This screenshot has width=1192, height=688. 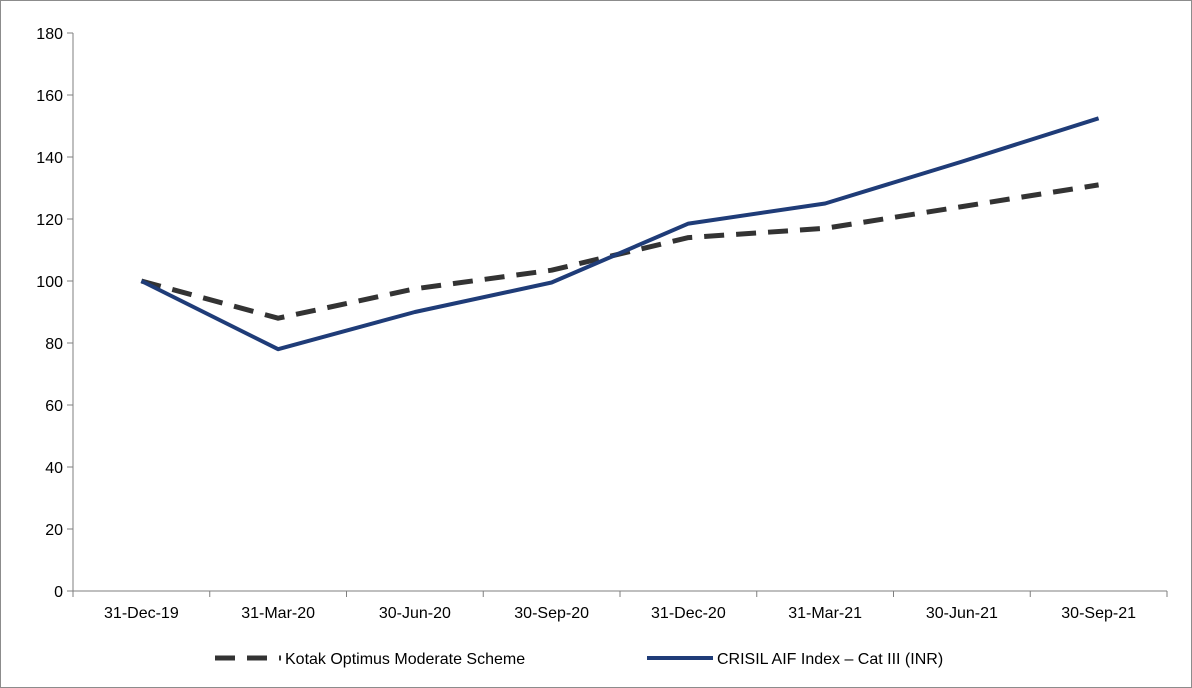 I want to click on legend-item-kotak: Kotak Optimus Moderate Scheme, so click(x=370, y=659).